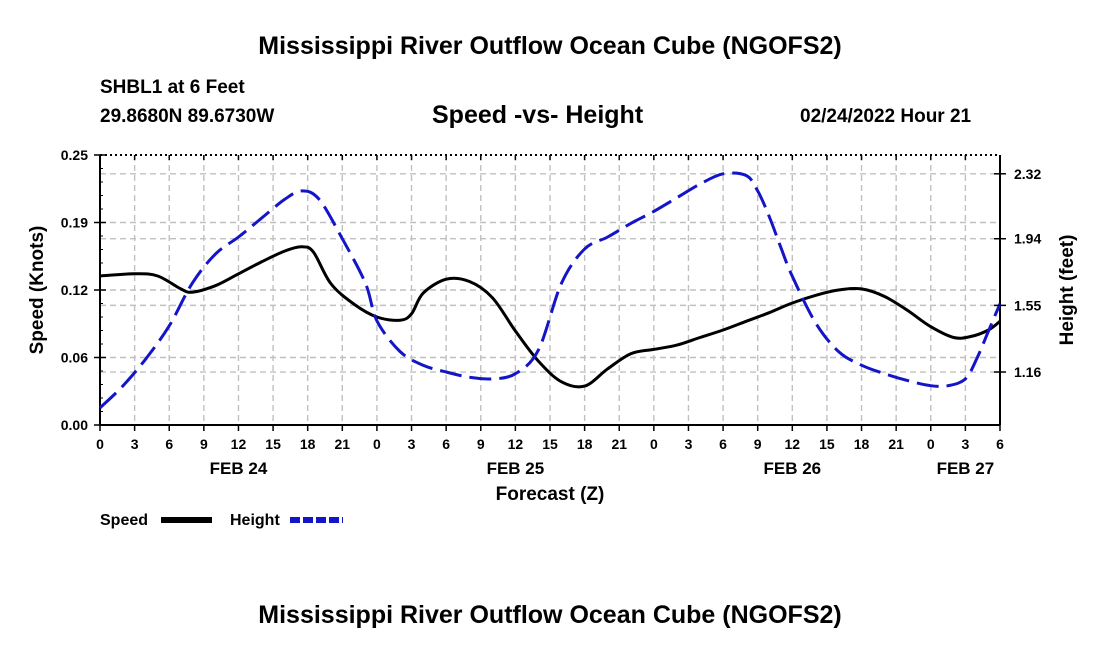 The height and width of the screenshot is (650, 1100). Describe the element at coordinates (966, 468) in the screenshot. I see `date-label: FEB 27` at that location.